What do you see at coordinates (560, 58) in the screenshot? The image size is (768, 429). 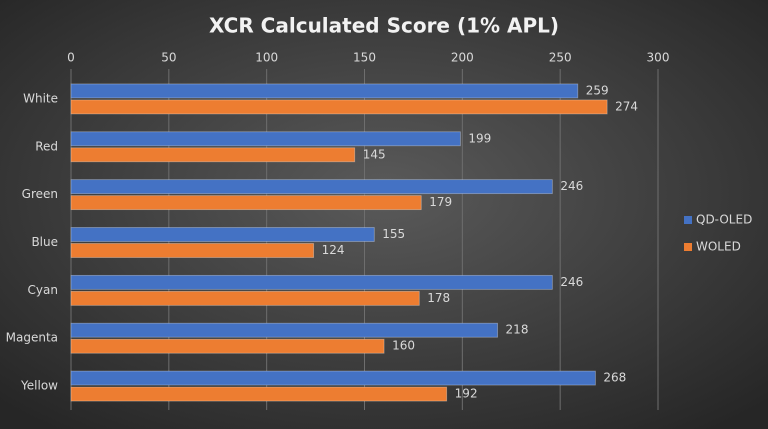 I see `x-tick-label: 250` at bounding box center [560, 58].